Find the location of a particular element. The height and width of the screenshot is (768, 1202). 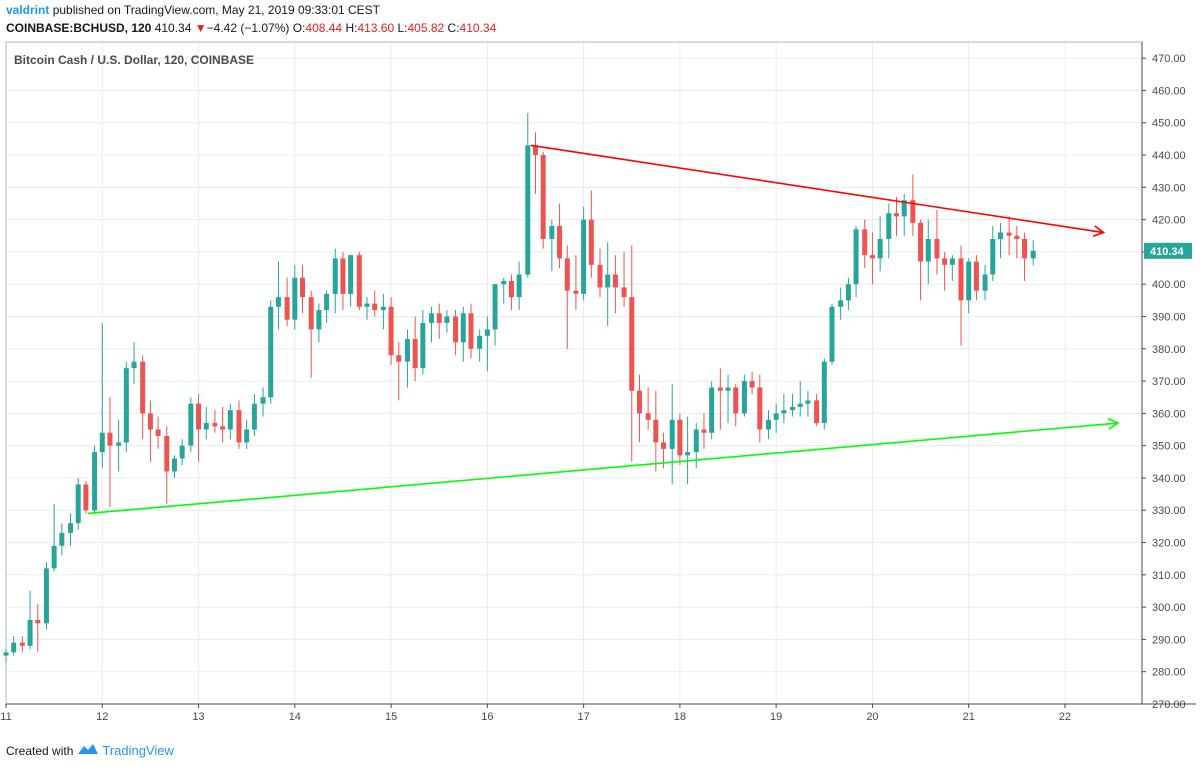

y-tick-label: 390.00 is located at coordinates (1169, 317).